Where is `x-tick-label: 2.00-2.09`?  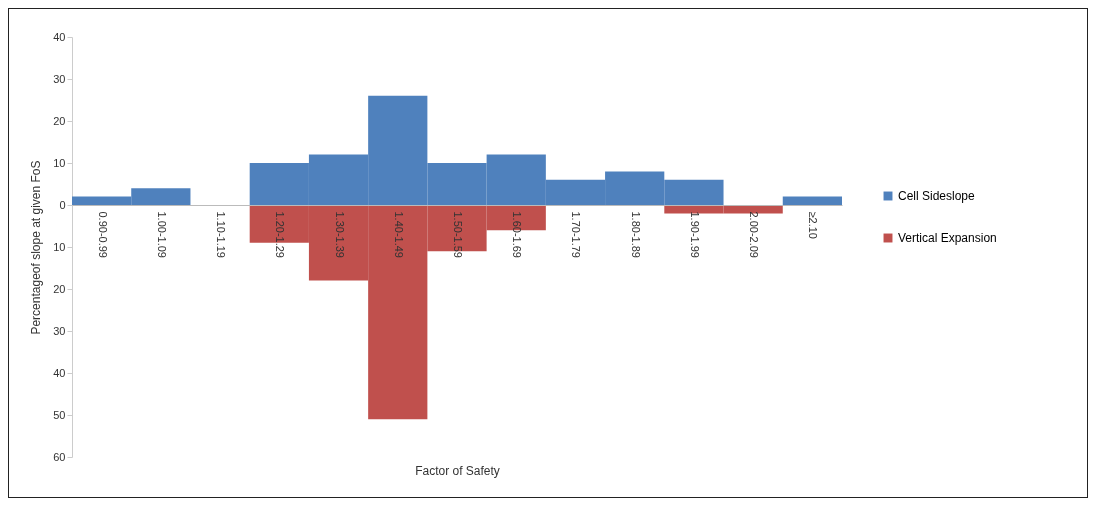
x-tick-label: 2.00-2.09 is located at coordinates (754, 234).